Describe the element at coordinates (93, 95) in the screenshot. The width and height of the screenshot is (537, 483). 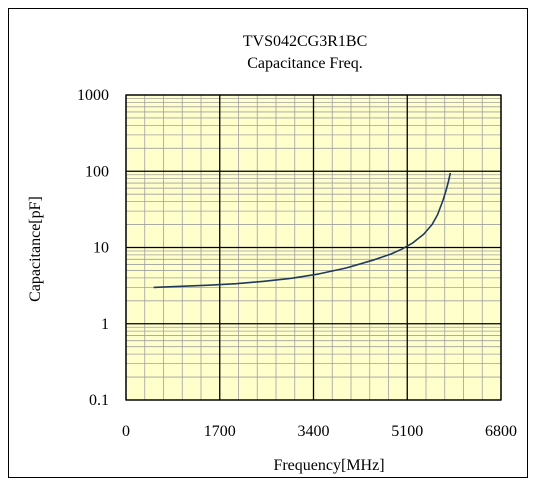
I see `y-tick-label: 1000` at that location.